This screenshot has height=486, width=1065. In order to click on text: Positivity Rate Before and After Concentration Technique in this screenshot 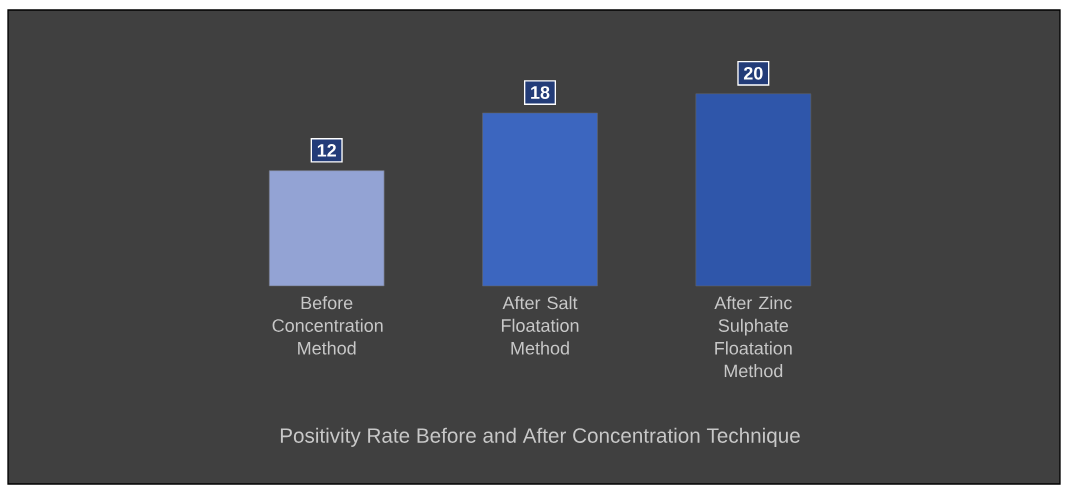, I will do `click(540, 437)`.